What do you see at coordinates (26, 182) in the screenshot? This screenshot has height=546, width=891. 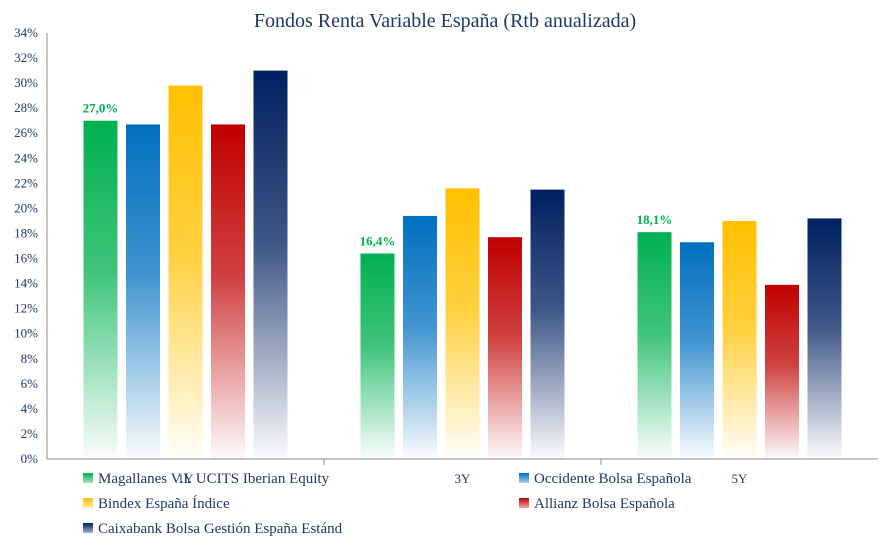 I see `y-tick-label: 22%` at bounding box center [26, 182].